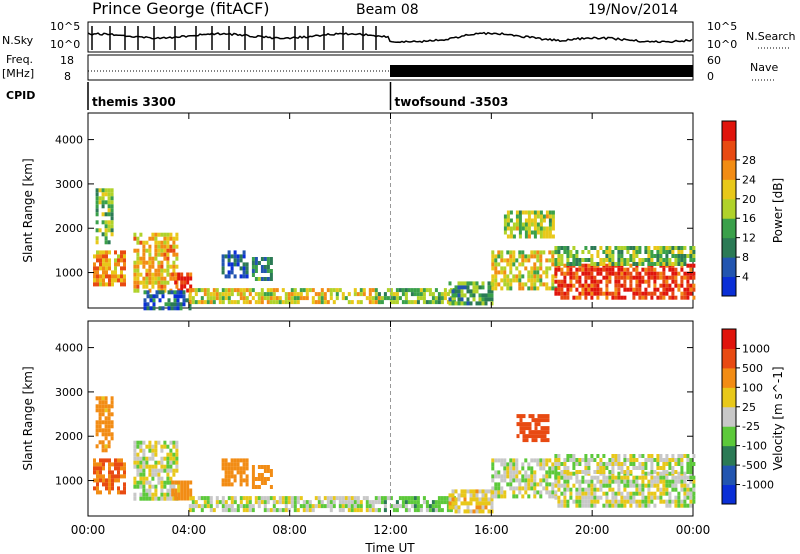 This screenshot has width=800, height=554. What do you see at coordinates (134, 102) in the screenshot?
I see `cpid-segment-label: themis 3300` at bounding box center [134, 102].